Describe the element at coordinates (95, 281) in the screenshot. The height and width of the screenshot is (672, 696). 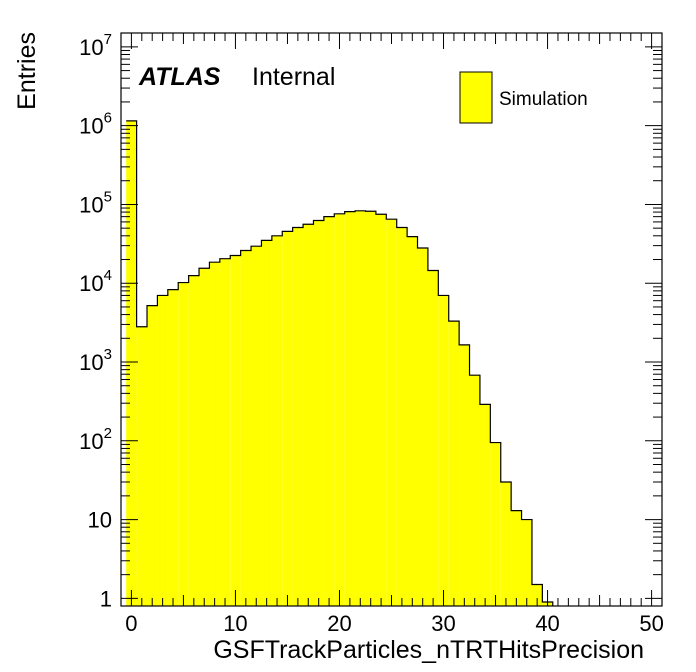
I see `y-tick-label: 10⁴` at that location.